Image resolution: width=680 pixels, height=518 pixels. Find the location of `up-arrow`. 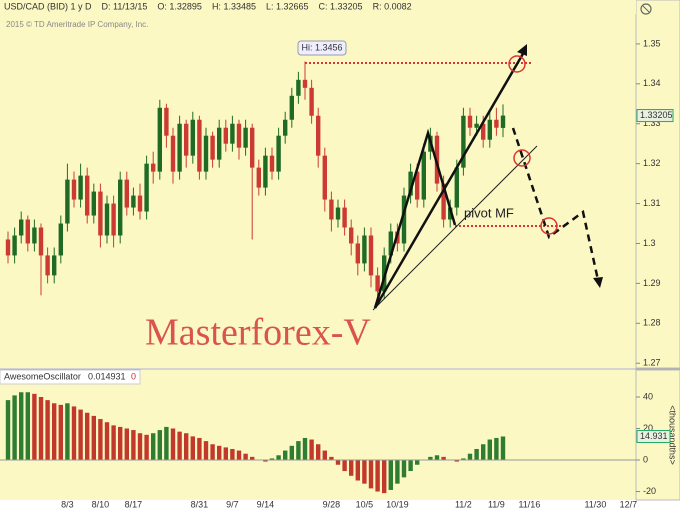

up-arrow is located at coordinates (449, 180).